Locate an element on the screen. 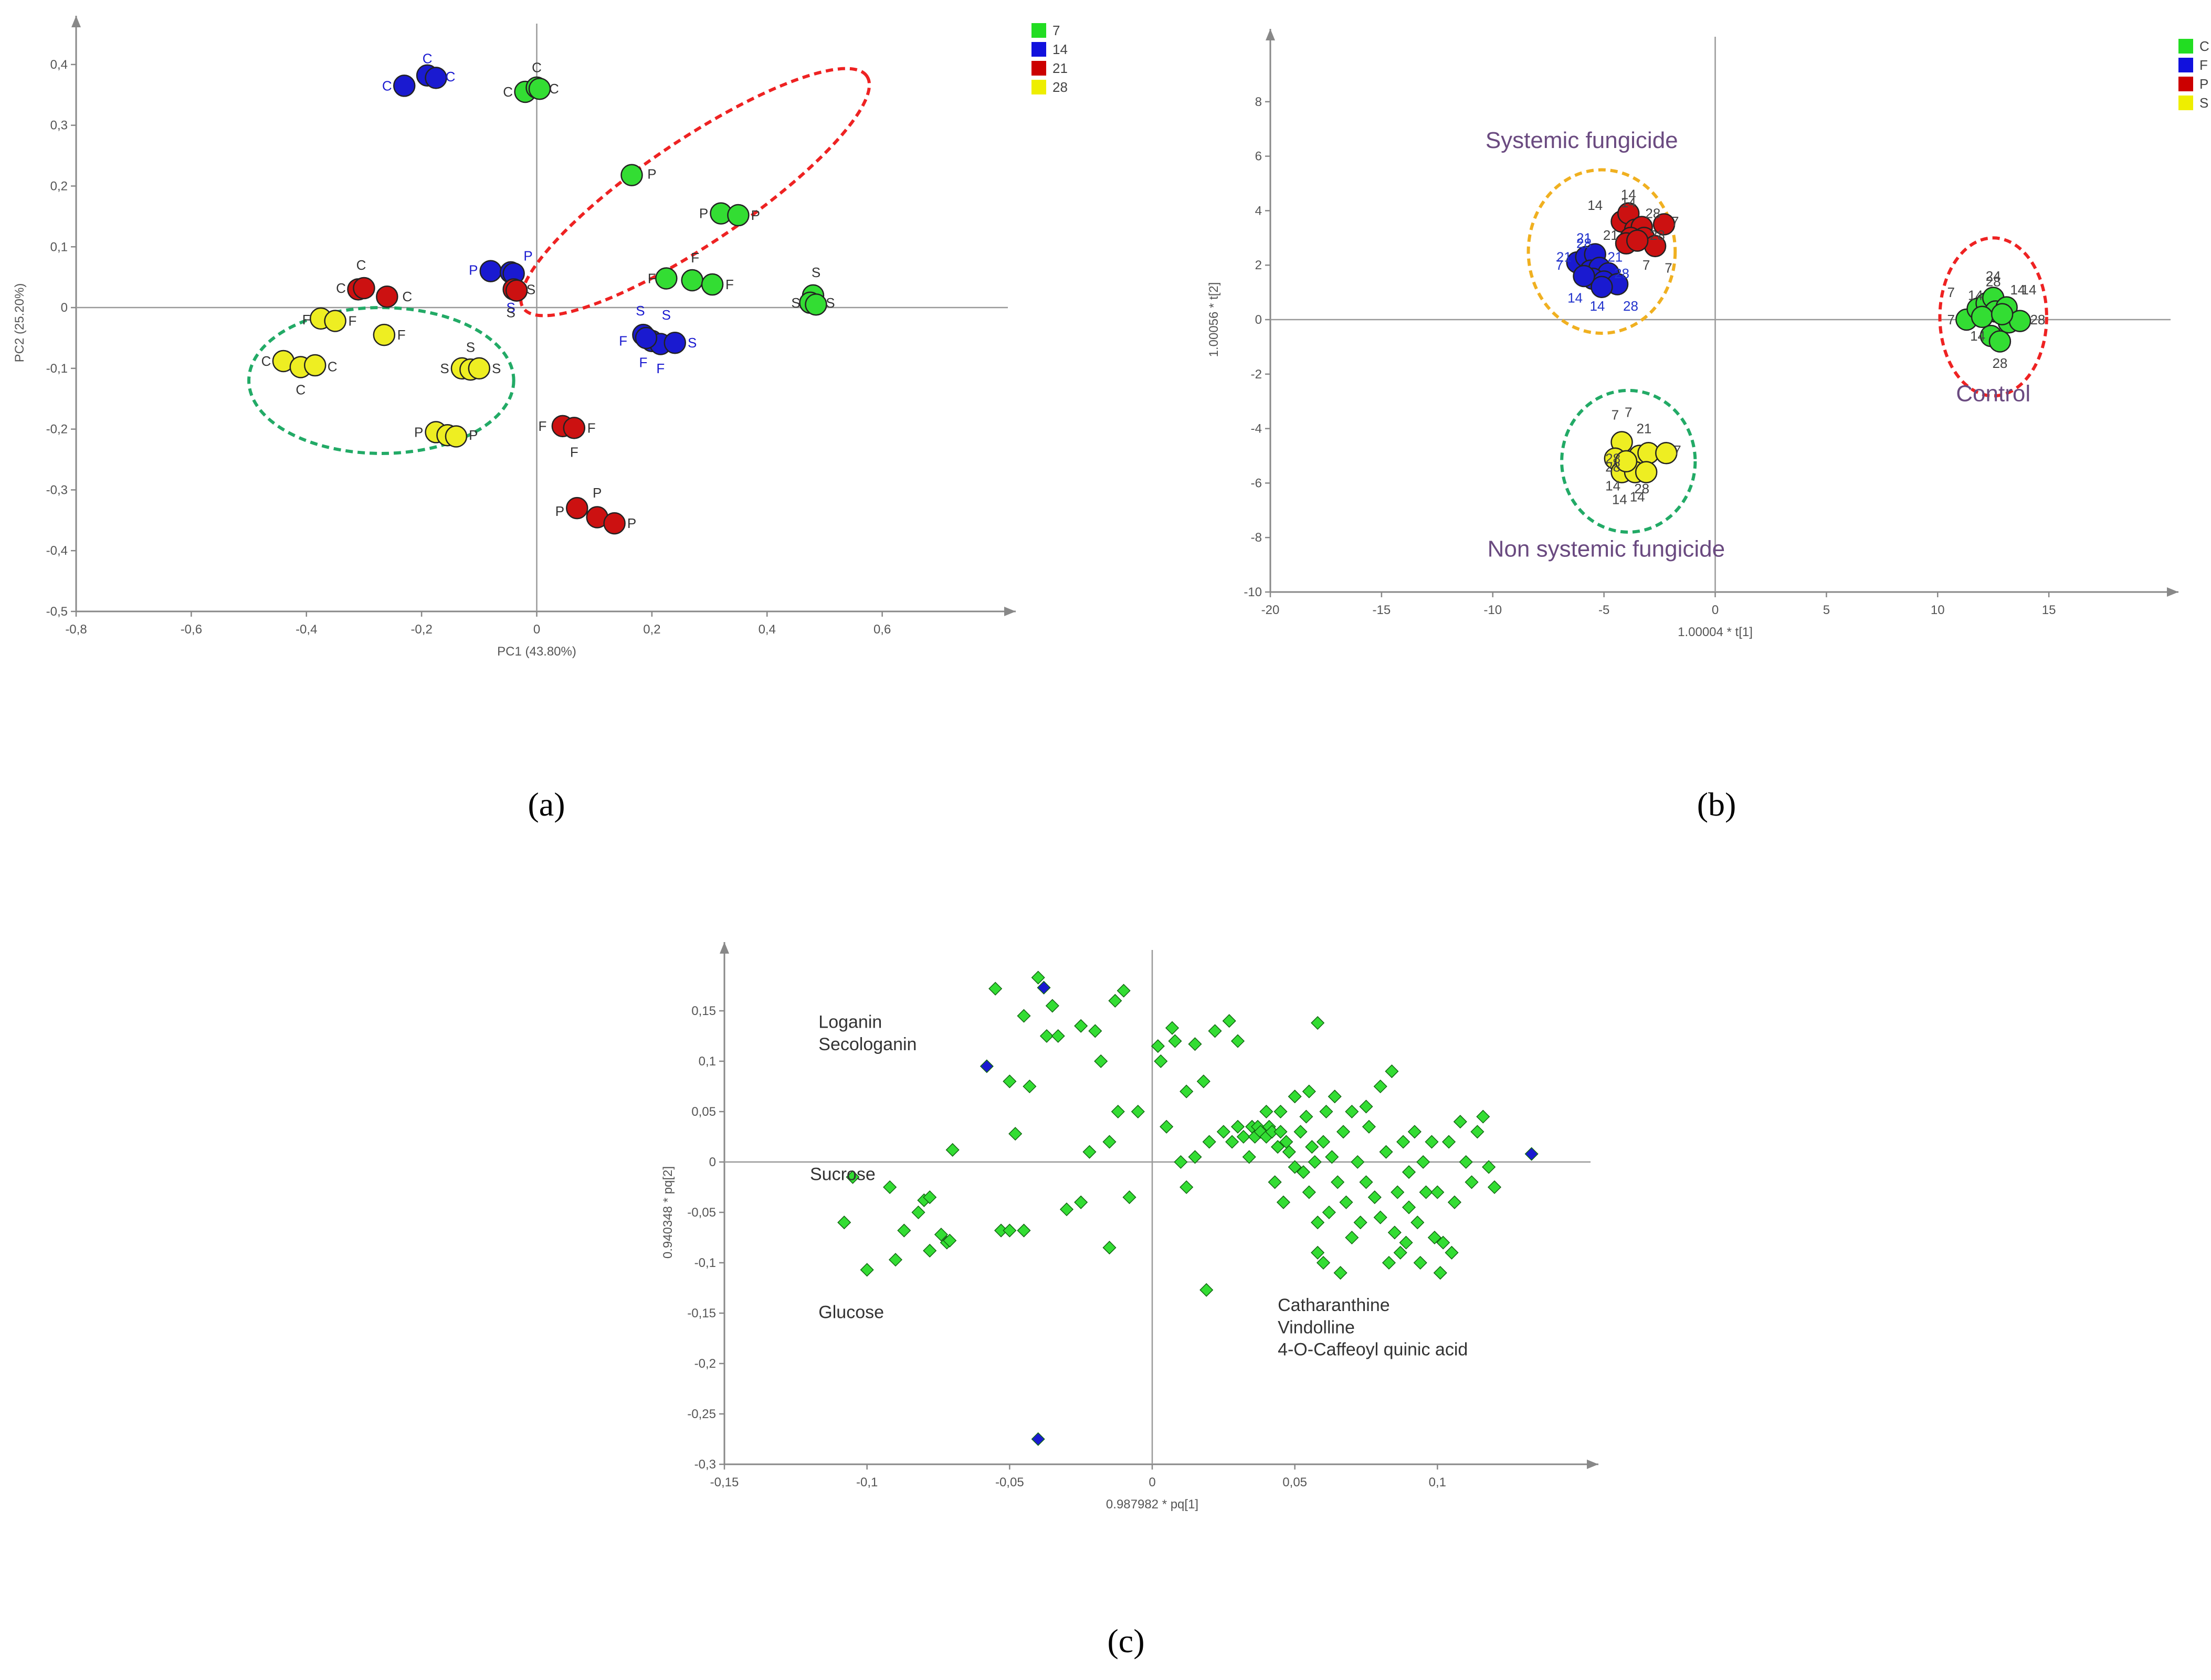  x-tick-label: 0,2 is located at coordinates (651, 629).